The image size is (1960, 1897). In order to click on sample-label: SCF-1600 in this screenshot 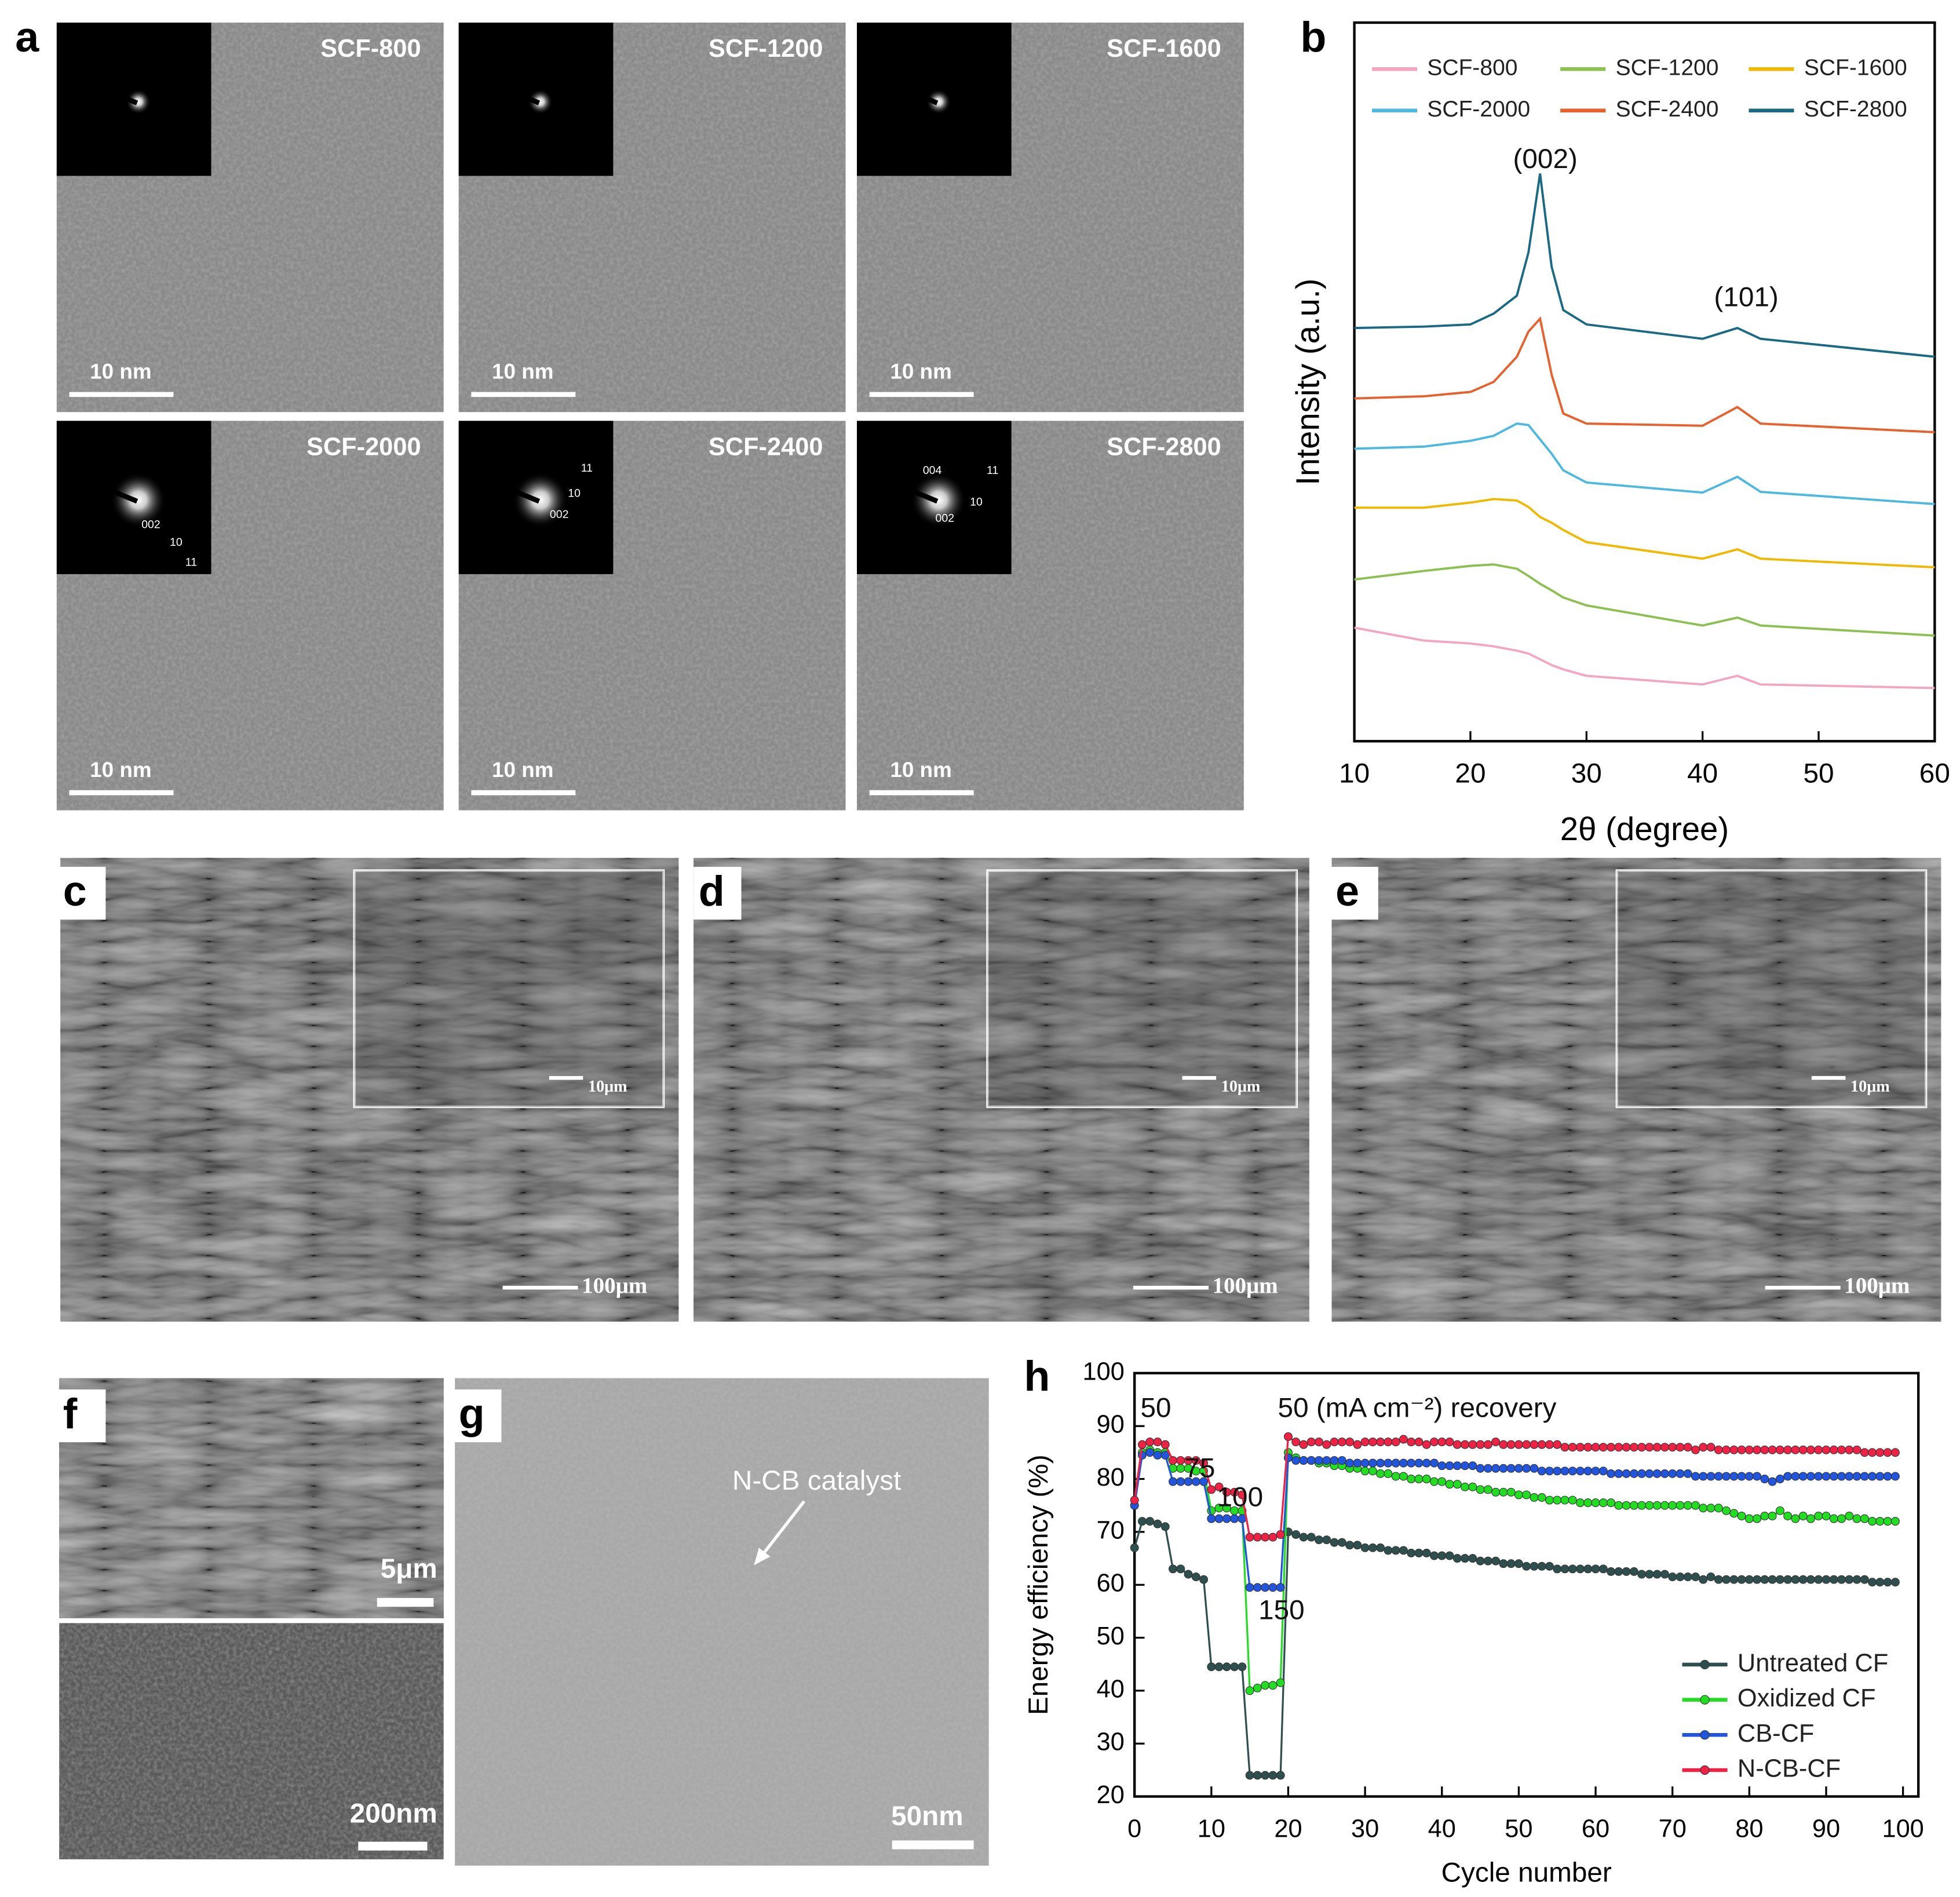, I will do `click(1164, 49)`.